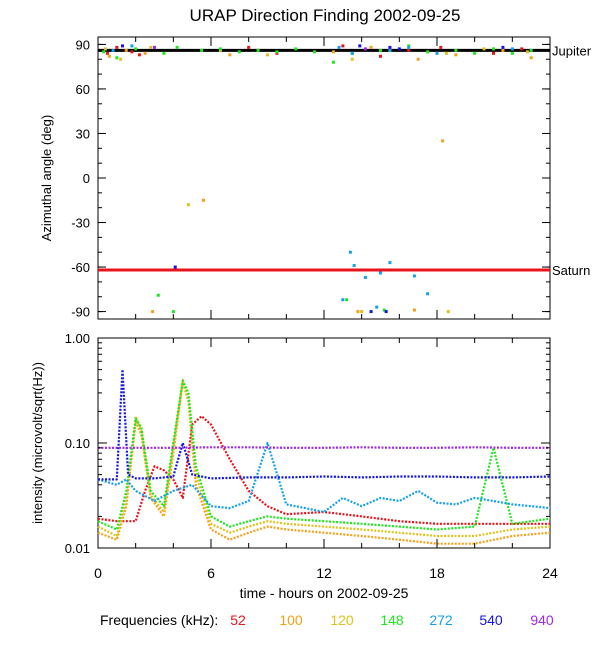 This screenshot has height=650, width=600. I want to click on legend-entry-272khz: 272, so click(441, 620).